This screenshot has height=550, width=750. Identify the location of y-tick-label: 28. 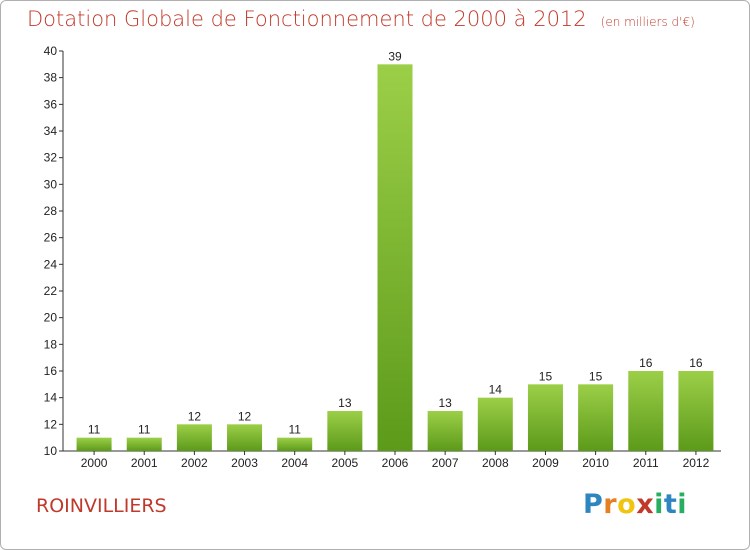
(51, 211).